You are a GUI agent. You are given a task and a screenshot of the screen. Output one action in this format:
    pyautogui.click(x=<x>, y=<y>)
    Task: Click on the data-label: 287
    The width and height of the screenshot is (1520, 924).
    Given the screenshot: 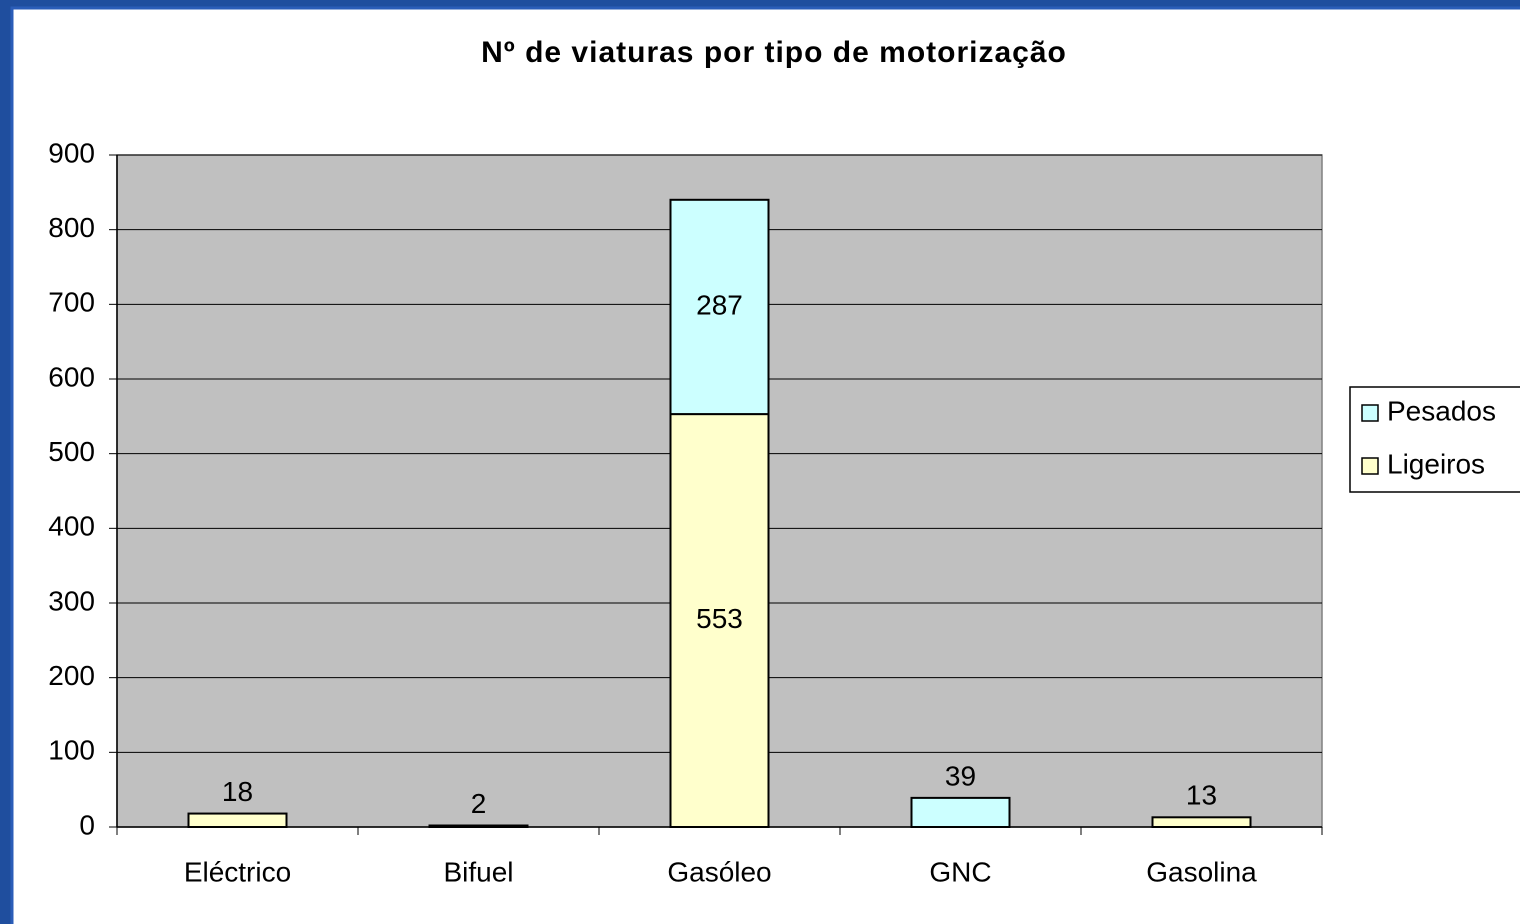 What is the action you would take?
    pyautogui.click(x=719, y=304)
    